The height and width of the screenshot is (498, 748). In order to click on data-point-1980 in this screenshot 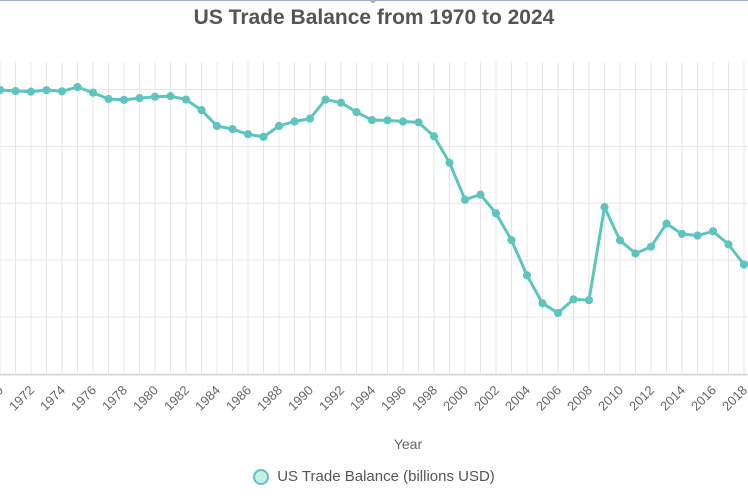, I will do `click(155, 96)`.